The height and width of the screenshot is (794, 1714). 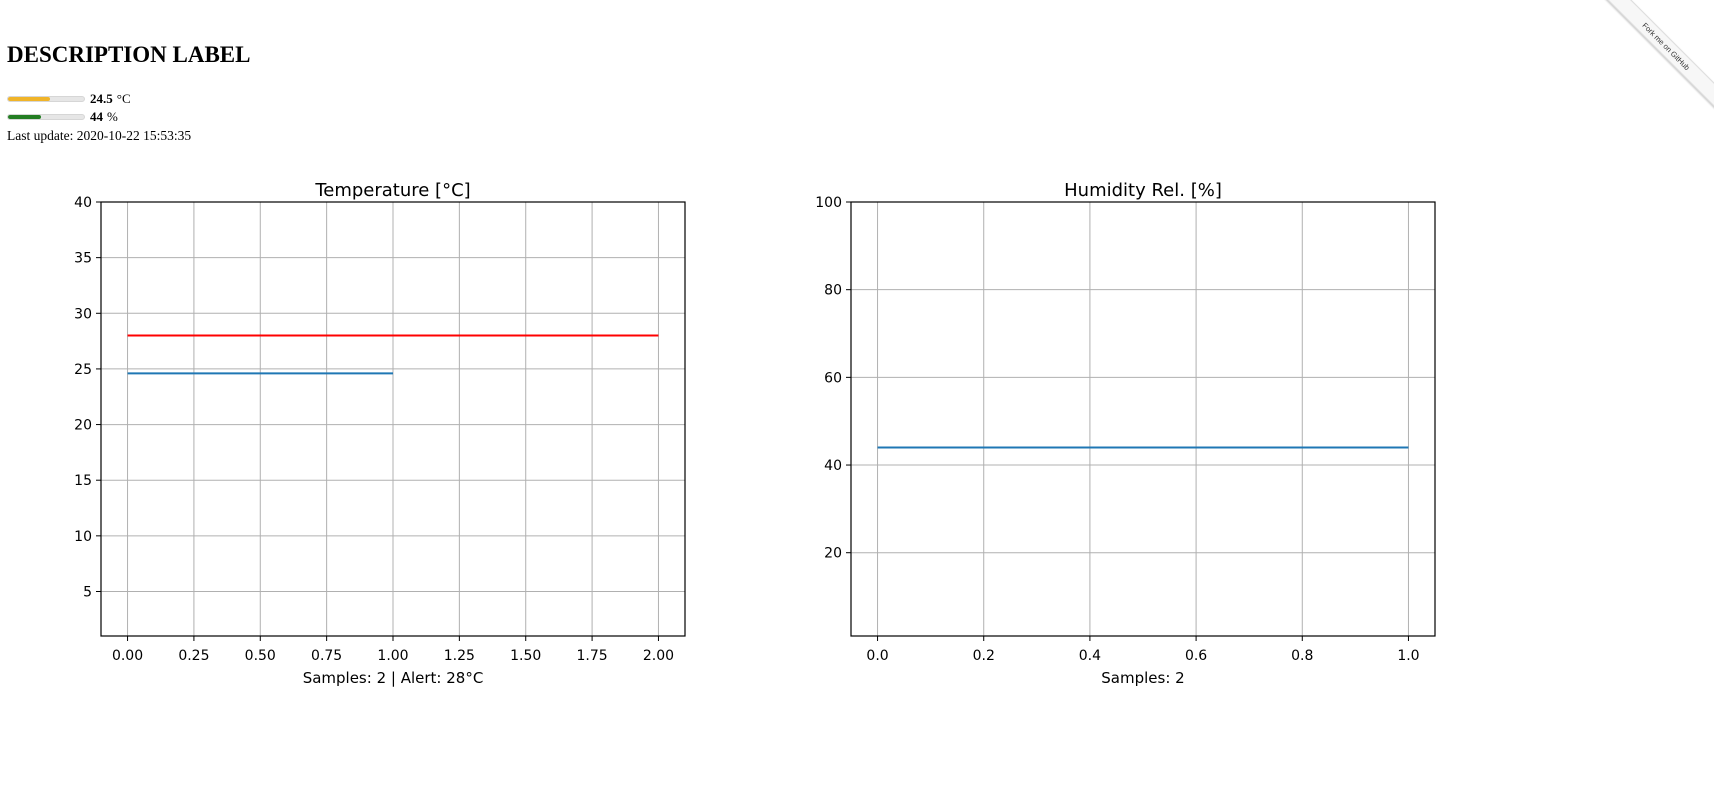 I want to click on chart-1-y-tick-label: 60, so click(x=833, y=378).